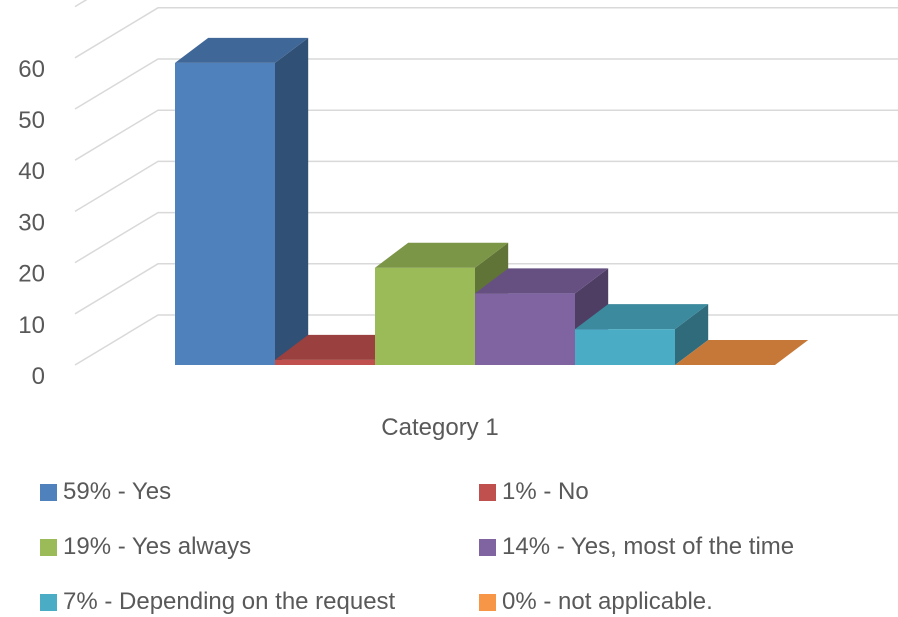  I want to click on legend-label-yes: 59% - Yes, so click(117, 491).